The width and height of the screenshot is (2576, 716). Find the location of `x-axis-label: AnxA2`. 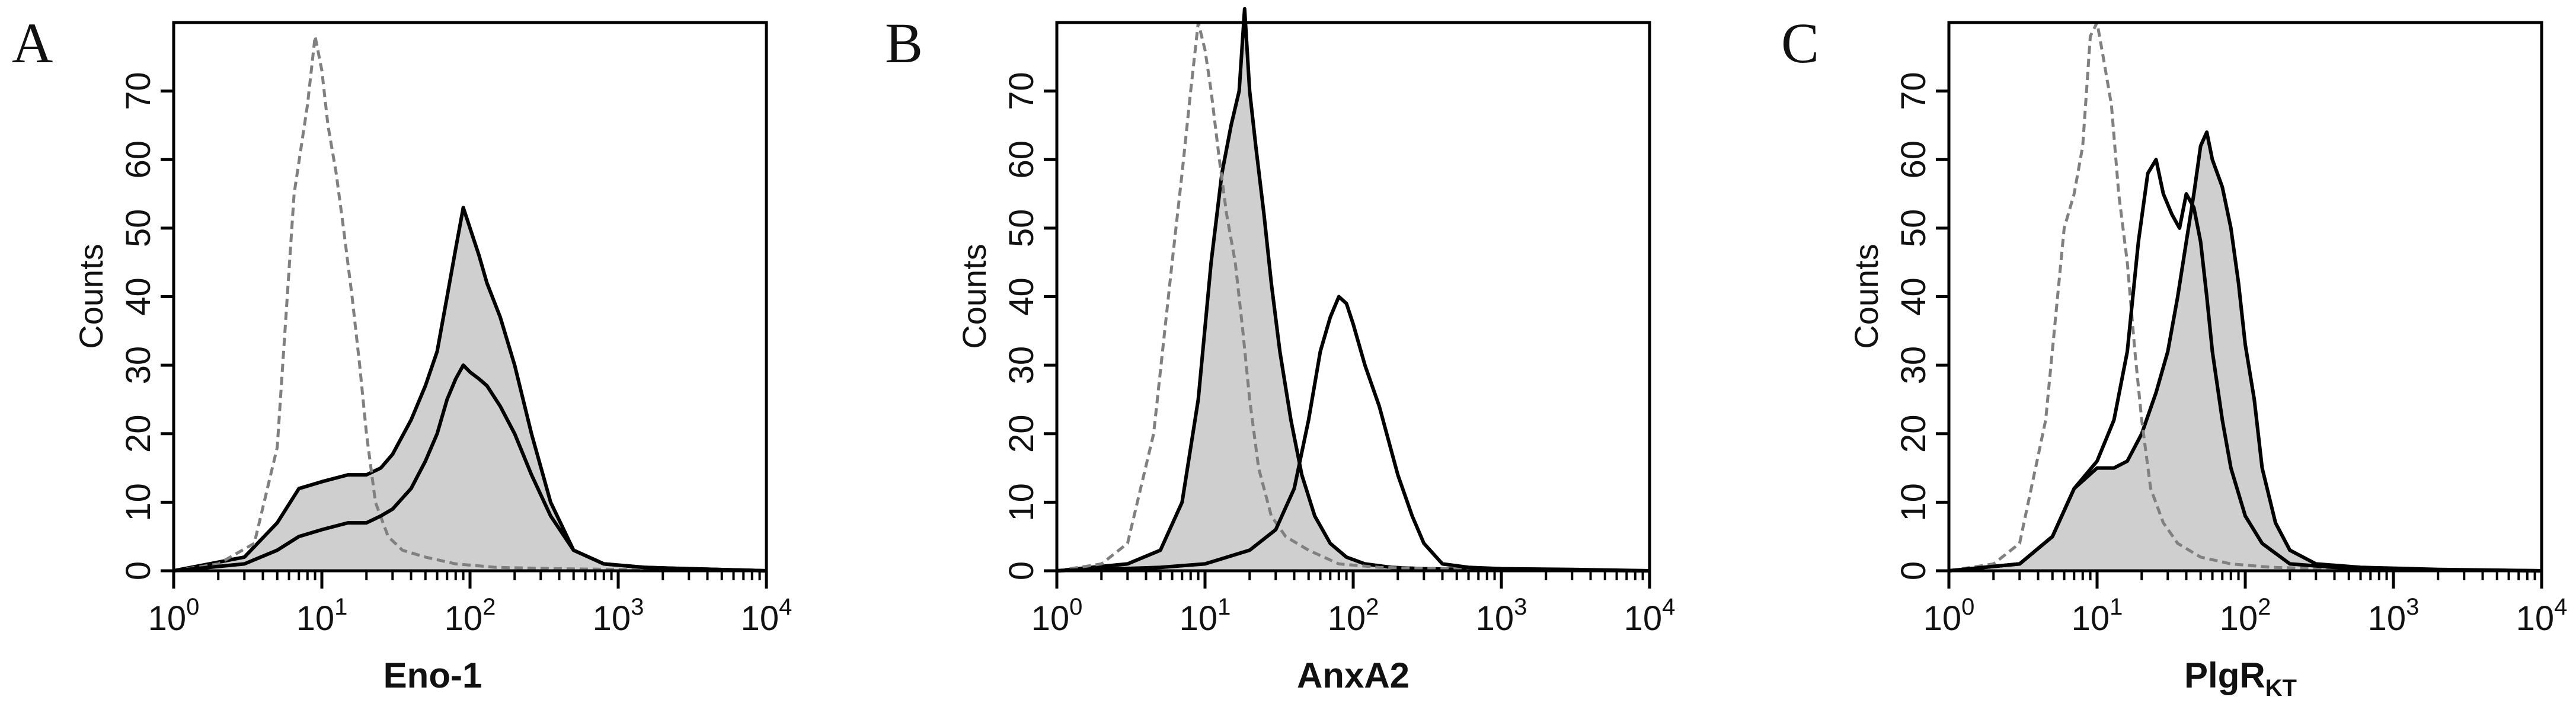

x-axis-label: AnxA2 is located at coordinates (1353, 676).